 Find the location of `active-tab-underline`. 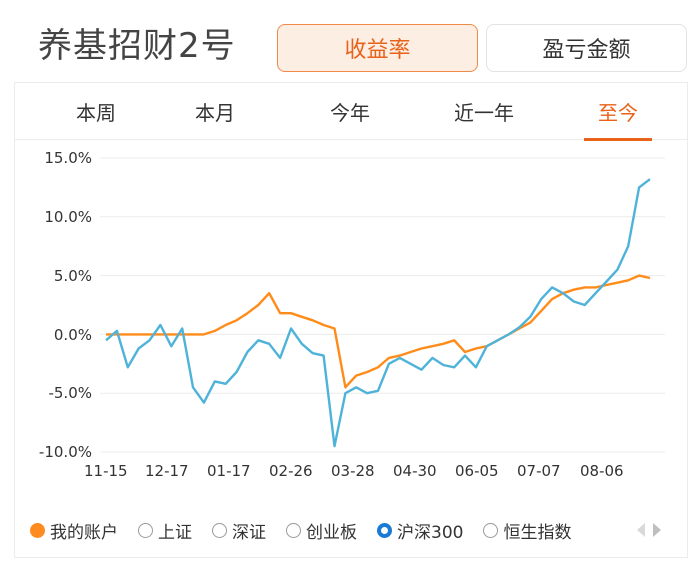

active-tab-underline is located at coordinates (618, 139).